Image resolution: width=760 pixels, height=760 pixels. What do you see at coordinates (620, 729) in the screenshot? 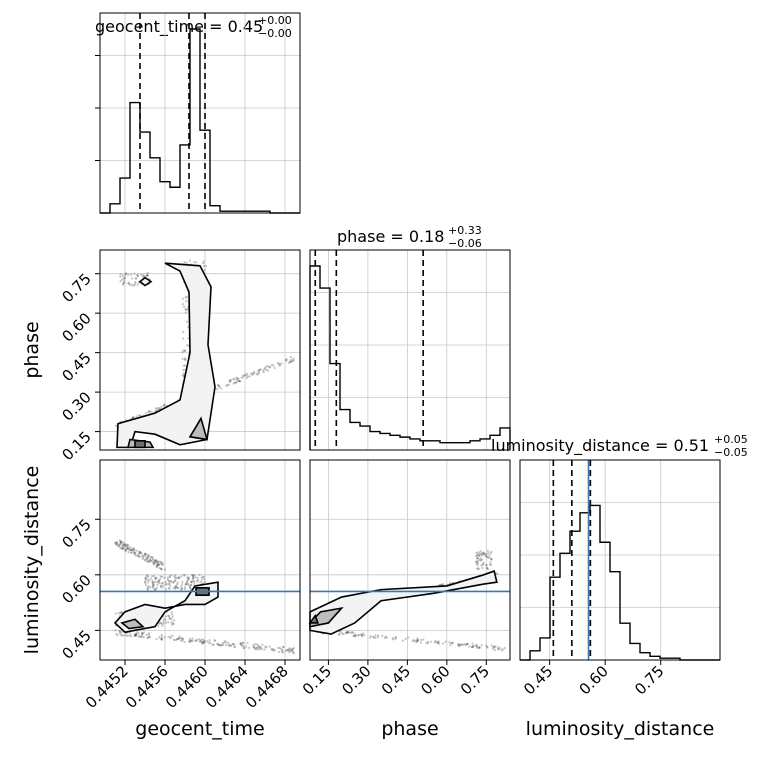
I see `xlabel-luminosity-distance: luminosity_distance` at bounding box center [620, 729].